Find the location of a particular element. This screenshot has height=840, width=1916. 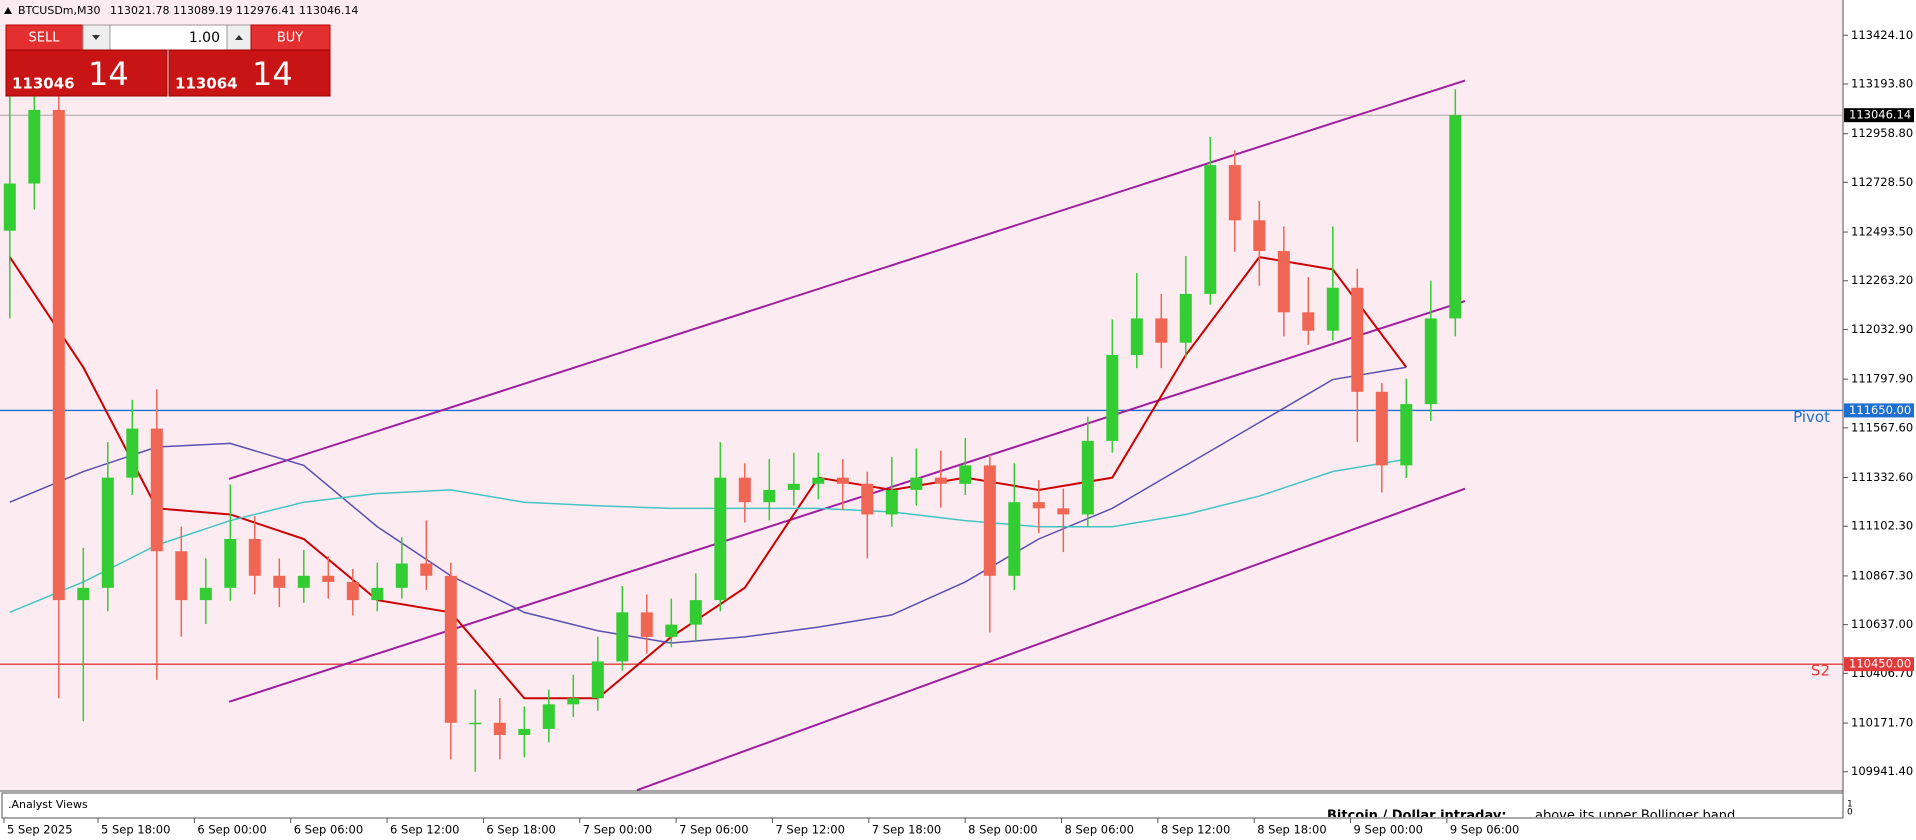

trade-panel: SELL 1.00 BUY 113046 14 113064 14 is located at coordinates (168, 60).